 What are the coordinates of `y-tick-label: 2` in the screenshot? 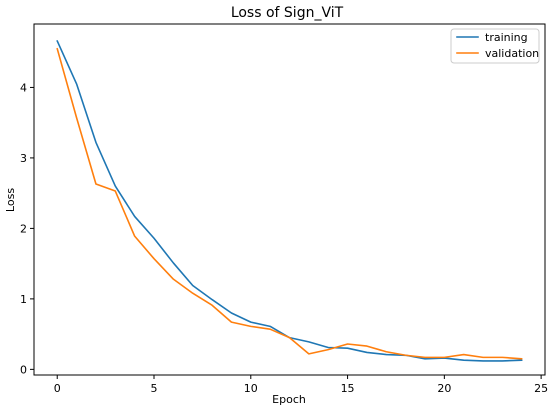 It's located at (23, 228).